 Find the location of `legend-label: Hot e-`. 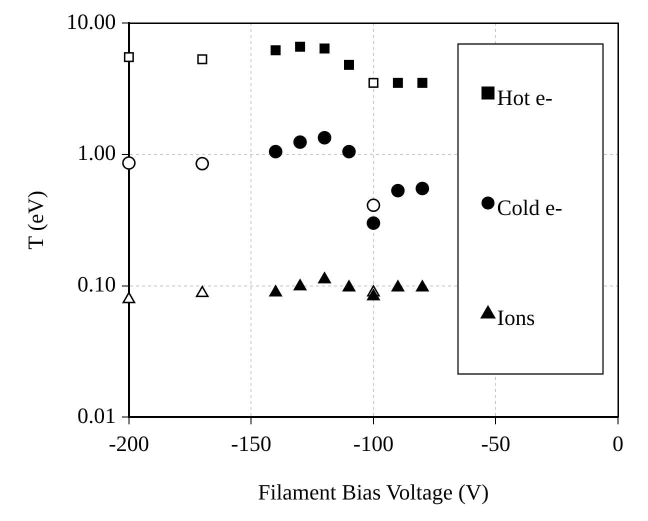

legend-label: Hot e- is located at coordinates (525, 97).